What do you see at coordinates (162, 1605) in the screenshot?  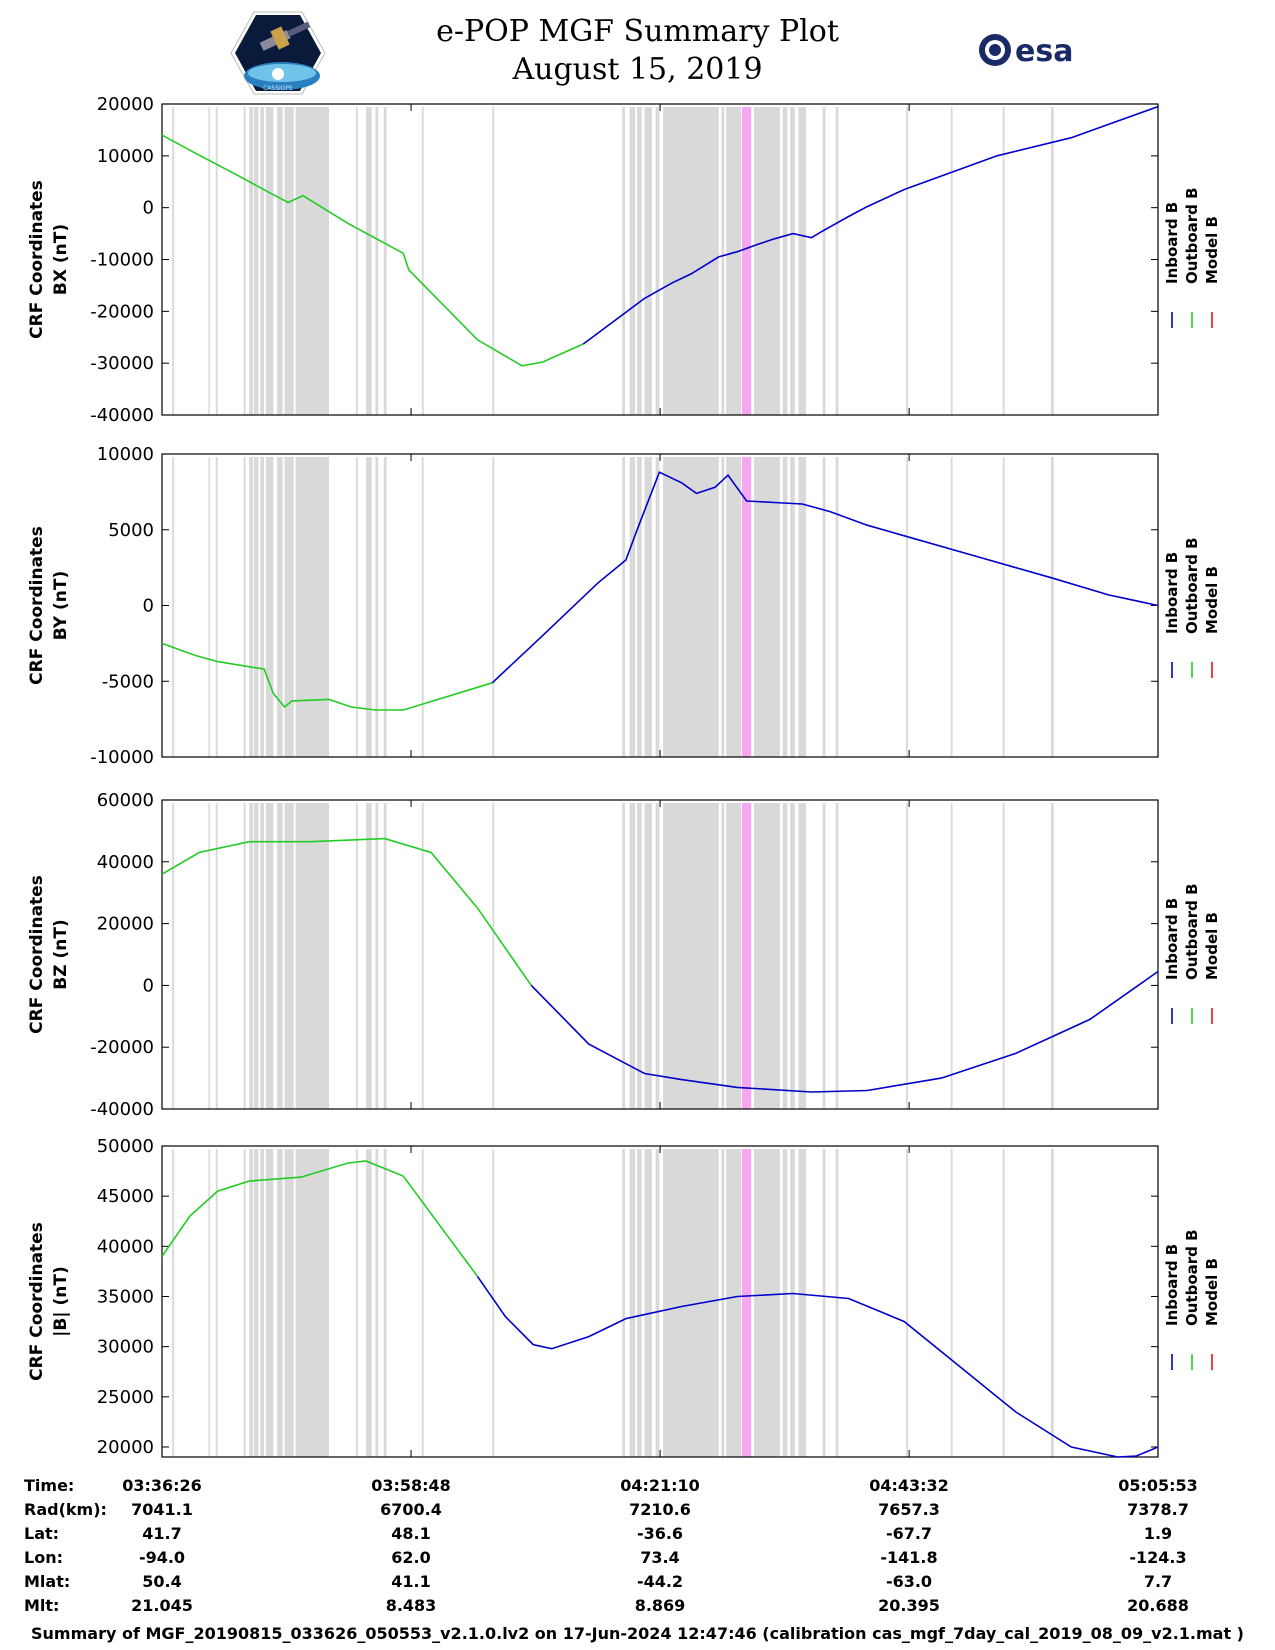 I see `ephemeris-value: 21.045` at bounding box center [162, 1605].